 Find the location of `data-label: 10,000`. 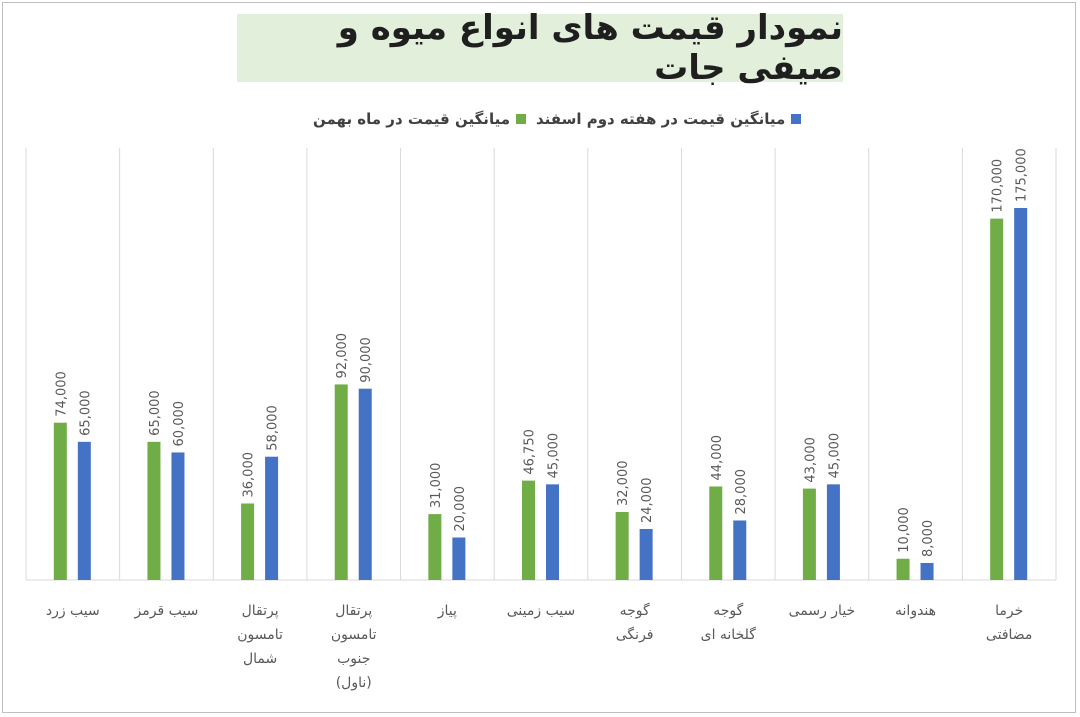

data-label: 10,000 is located at coordinates (904, 530).